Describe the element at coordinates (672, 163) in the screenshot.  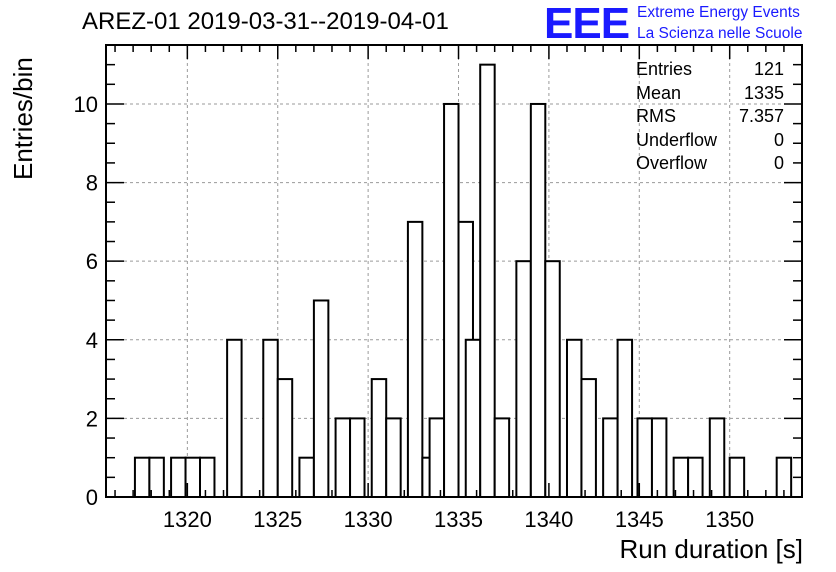
I see `stat-label: Overflow` at that location.